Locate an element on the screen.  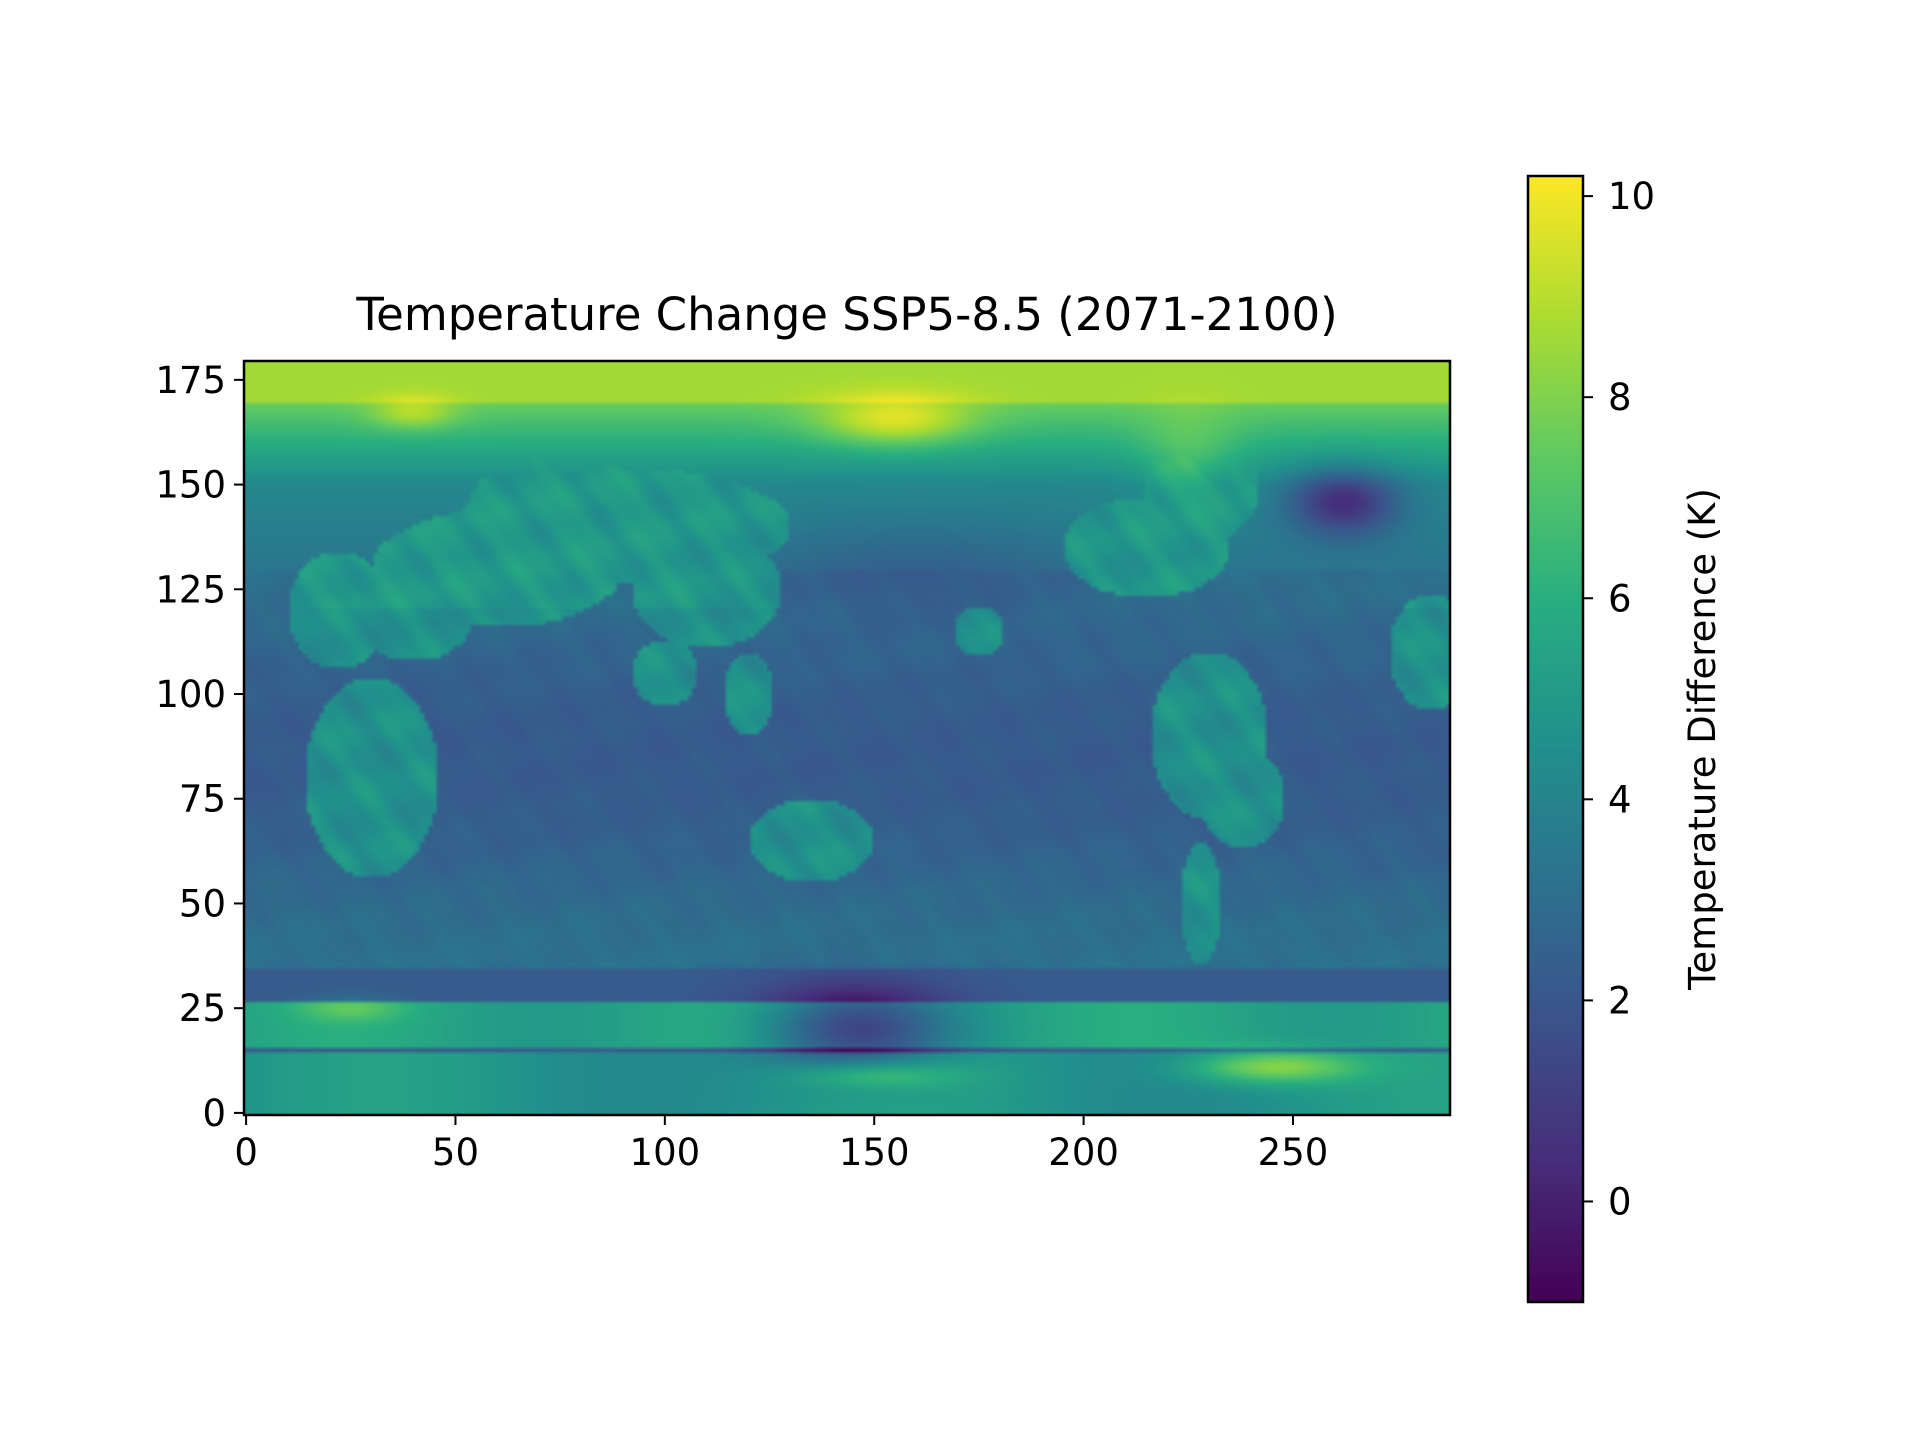
colorbar-gradient is located at coordinates (1555, 739).